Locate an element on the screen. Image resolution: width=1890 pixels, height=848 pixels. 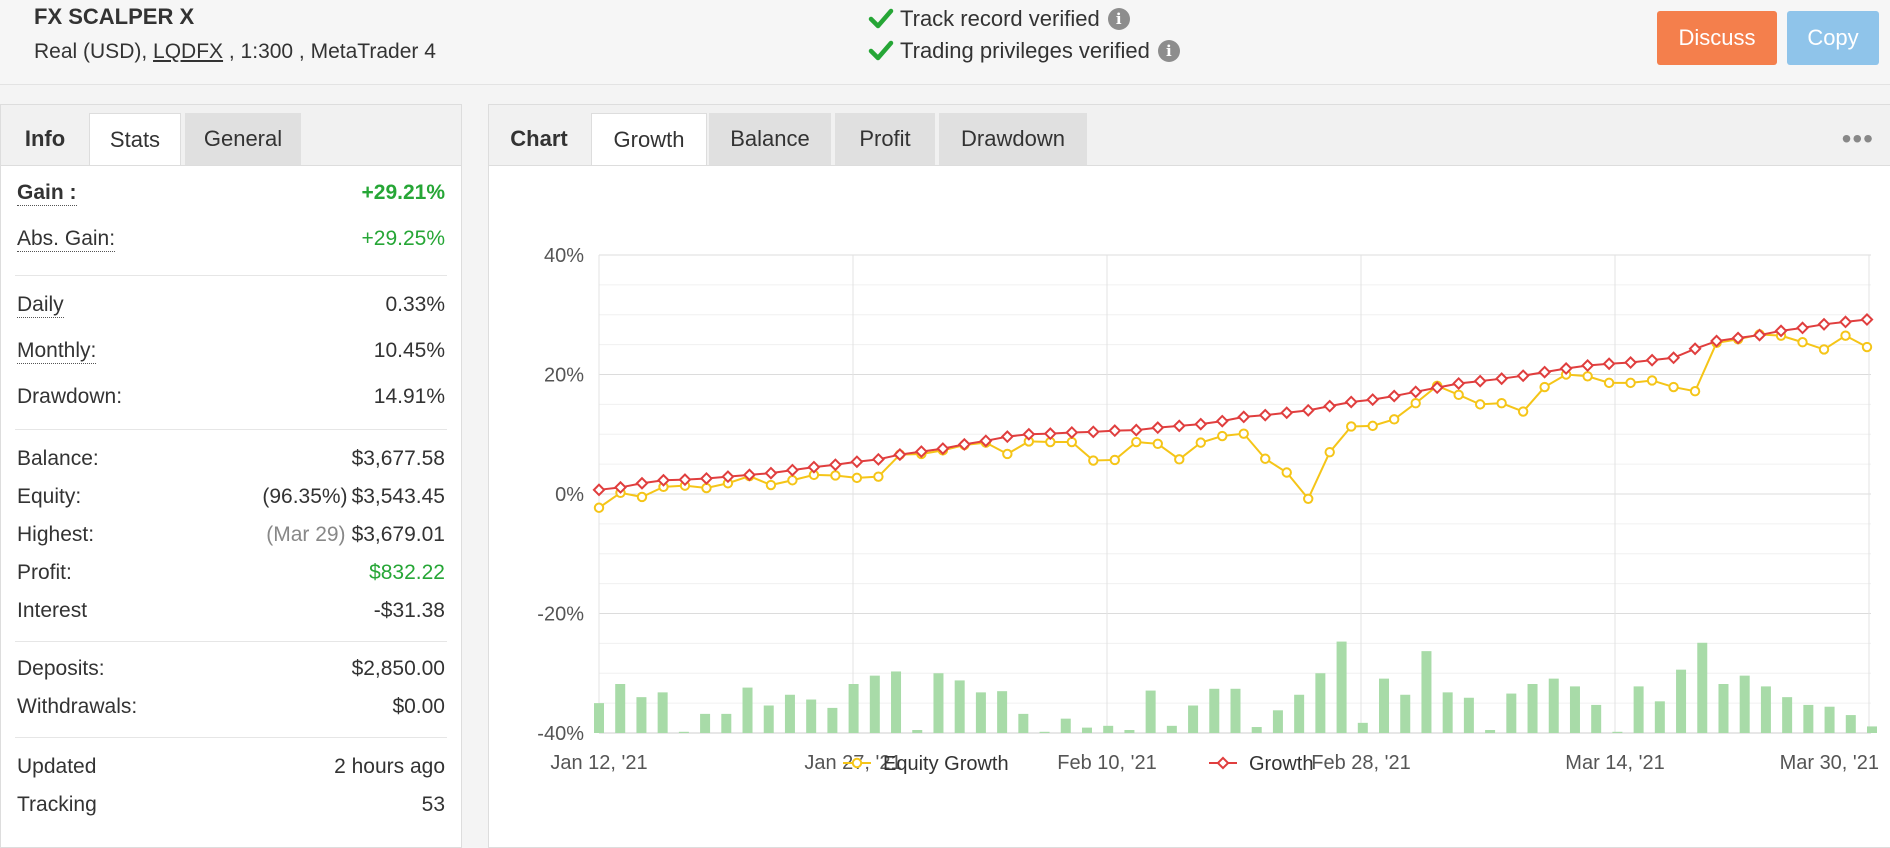
y-tick-label: 20% is located at coordinates (564, 376).